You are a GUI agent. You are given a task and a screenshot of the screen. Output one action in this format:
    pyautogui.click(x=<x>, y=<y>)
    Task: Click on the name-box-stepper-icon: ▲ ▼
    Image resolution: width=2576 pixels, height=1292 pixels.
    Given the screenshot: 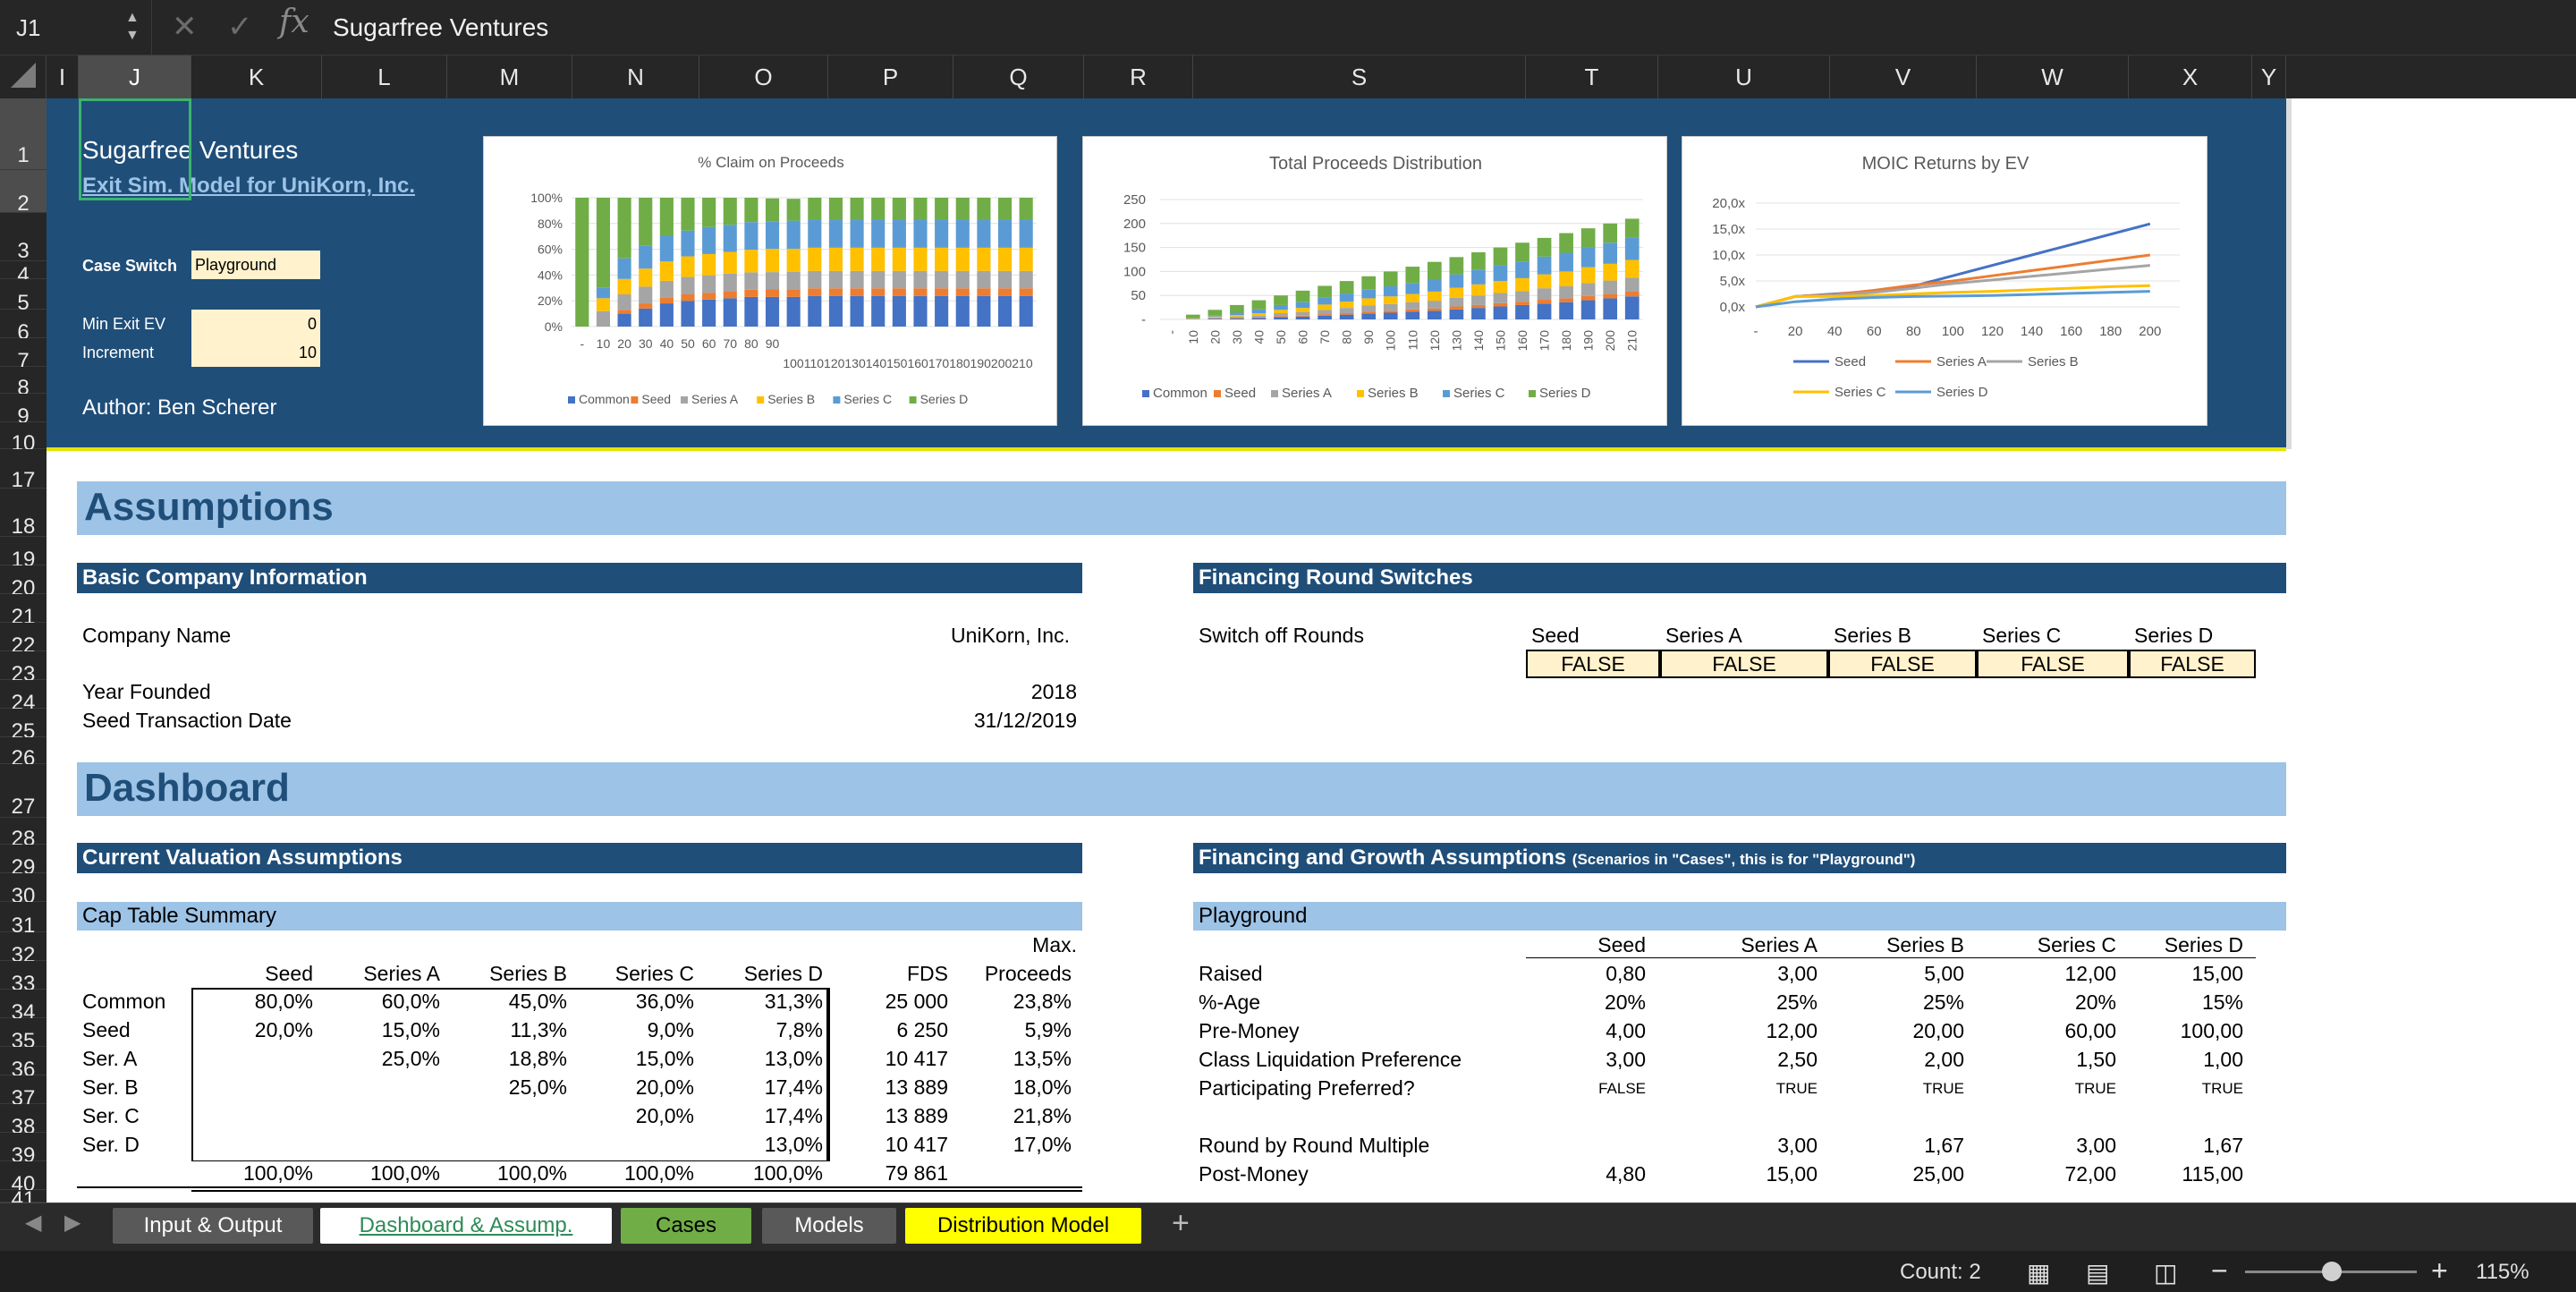 What is the action you would take?
    pyautogui.click(x=132, y=26)
    